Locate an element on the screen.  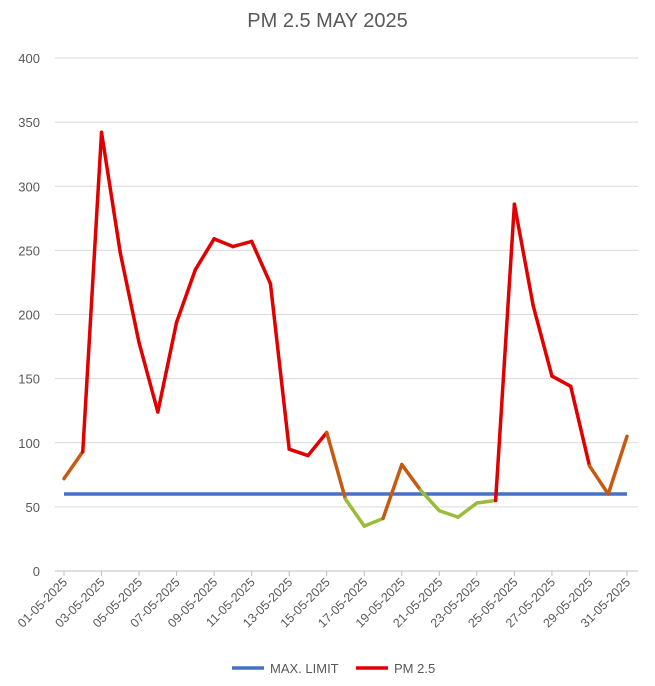
y-tick-label: 0 is located at coordinates (36, 571).